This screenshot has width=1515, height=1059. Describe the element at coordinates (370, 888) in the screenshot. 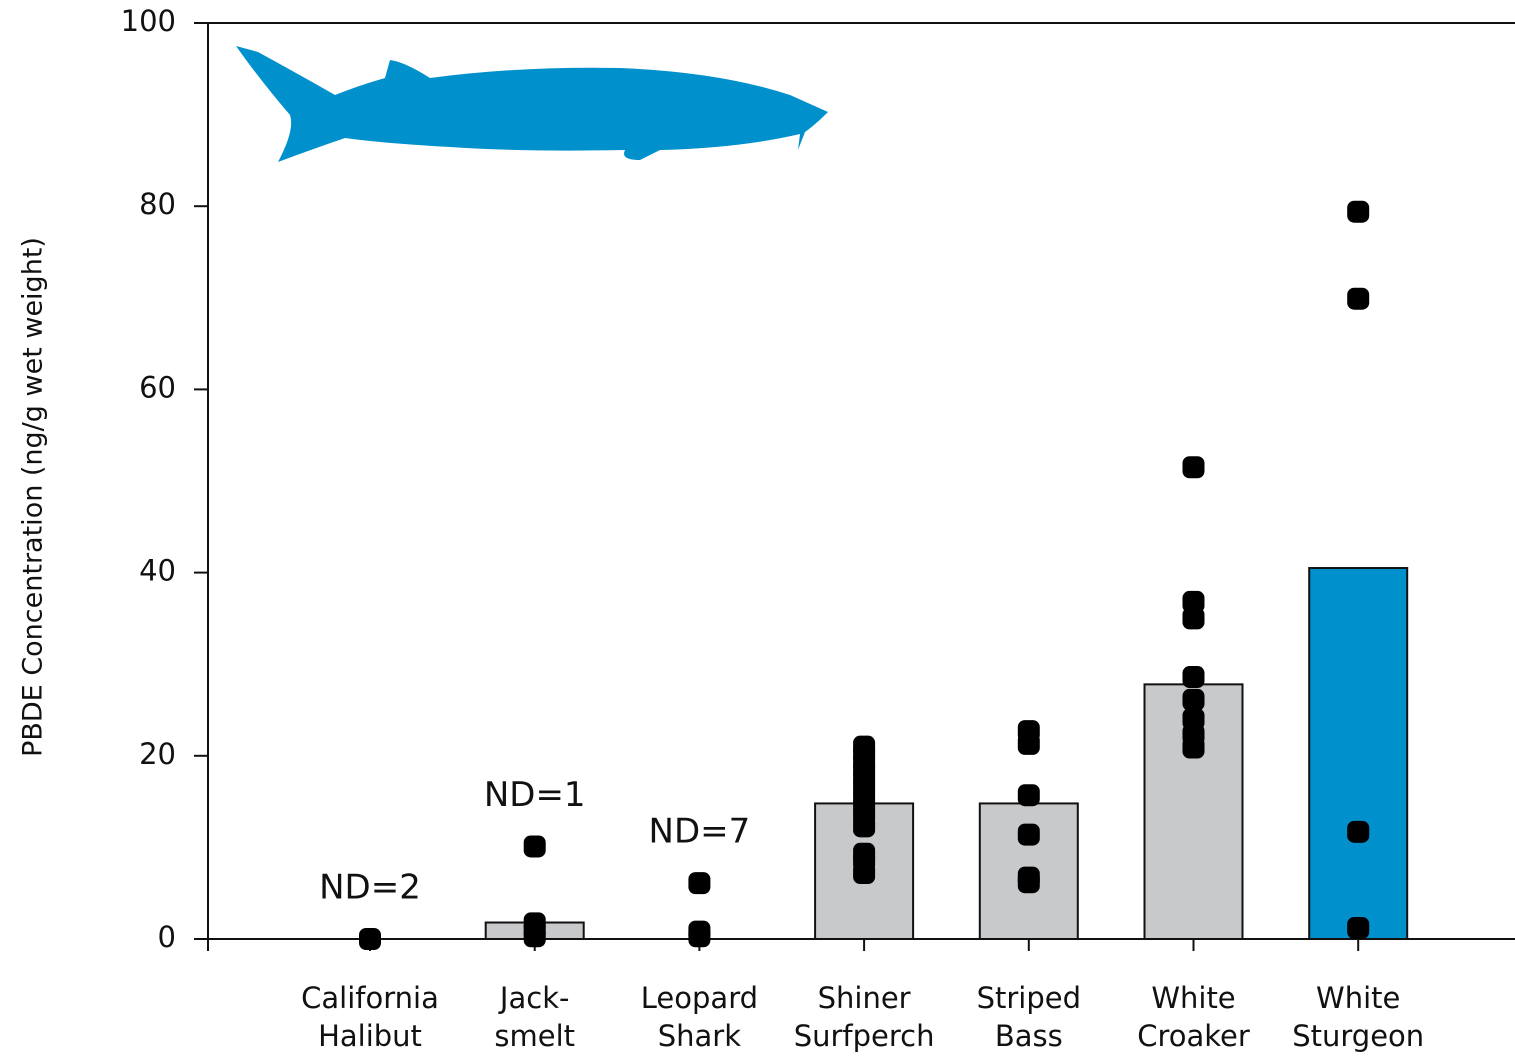

I see `annotation: ND=2` at that location.